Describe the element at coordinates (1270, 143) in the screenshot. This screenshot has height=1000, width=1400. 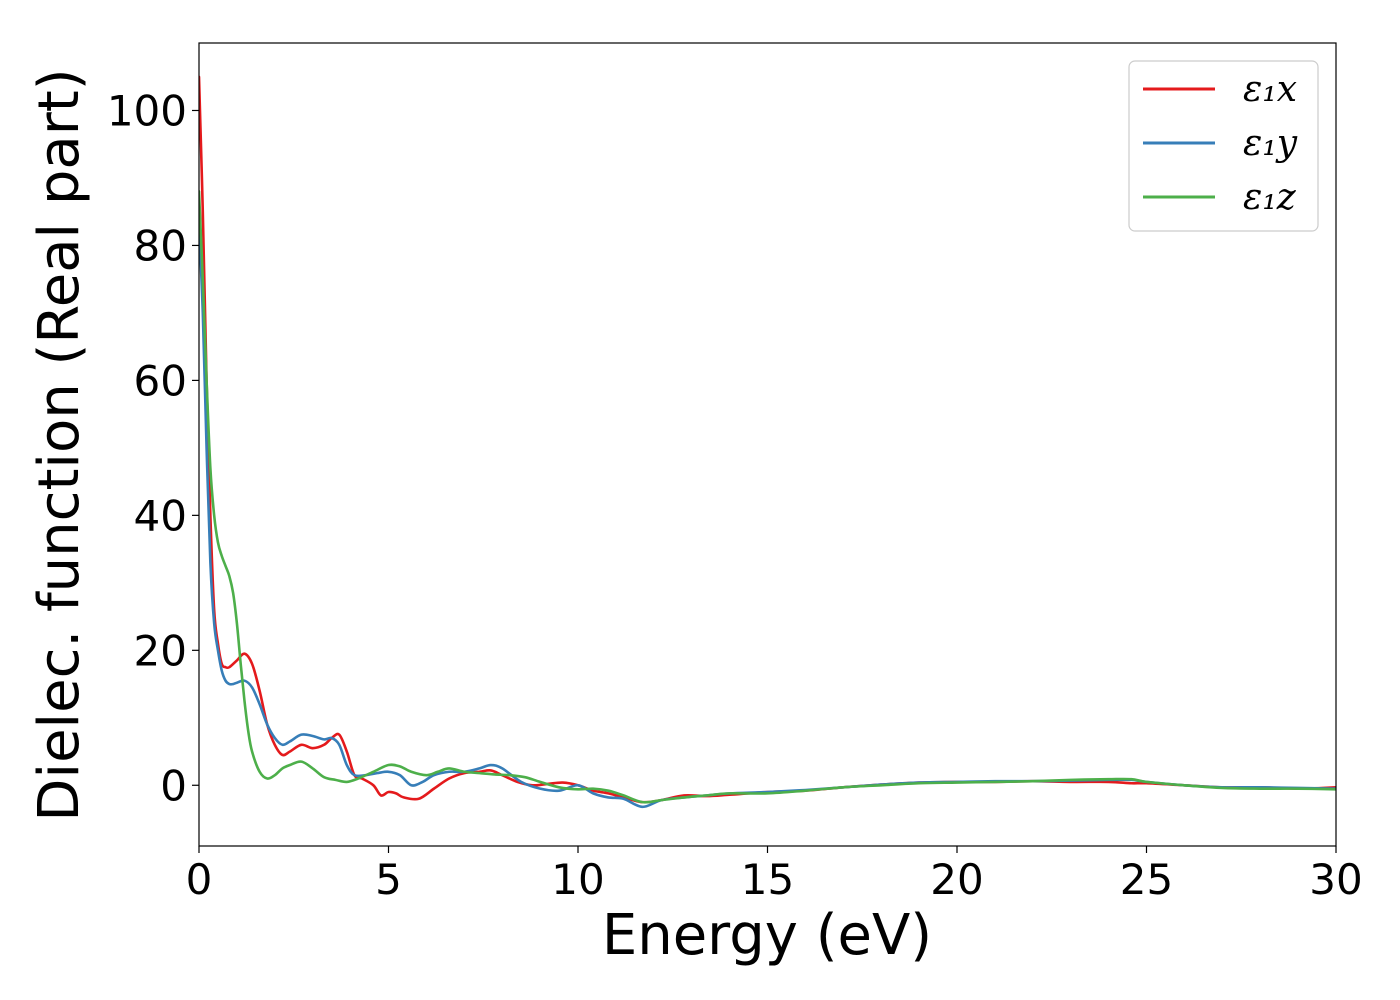
I see `legend-label-1: ε₁y` at that location.